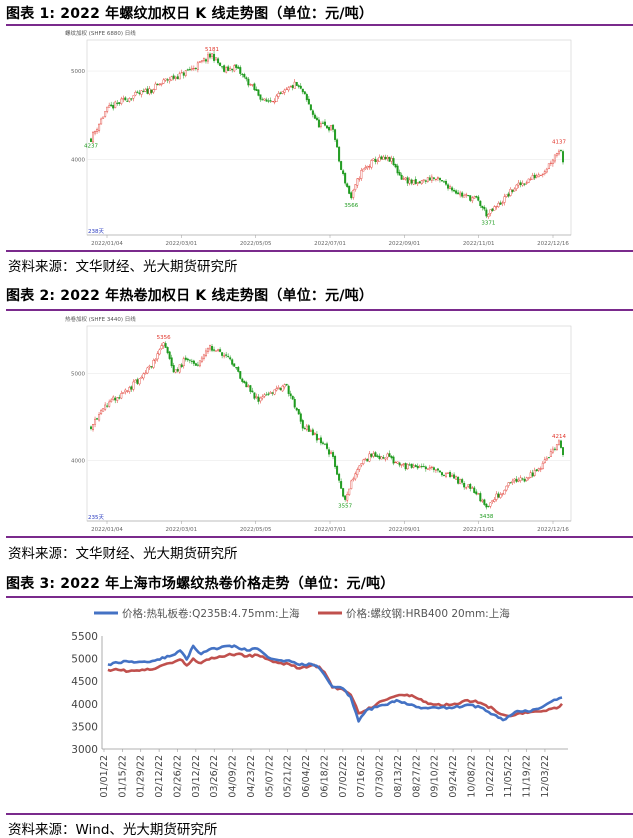  What do you see at coordinates (545, 776) in the screenshot?
I see `x-tick-label: 12/03/22` at bounding box center [545, 776].